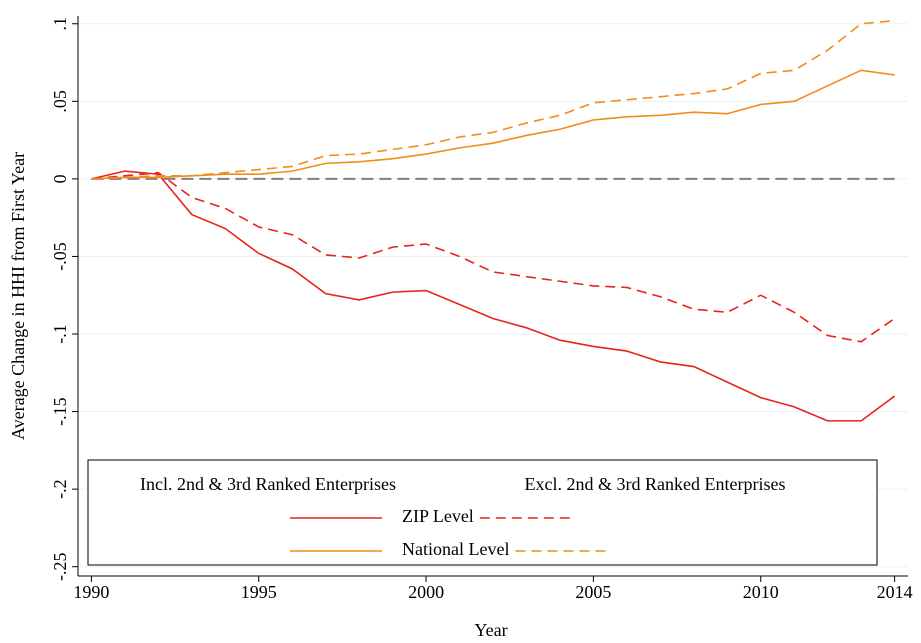 Image resolution: width=921 pixels, height=643 pixels. What do you see at coordinates (455, 549) in the screenshot?
I see `legend-label: National Level` at bounding box center [455, 549].